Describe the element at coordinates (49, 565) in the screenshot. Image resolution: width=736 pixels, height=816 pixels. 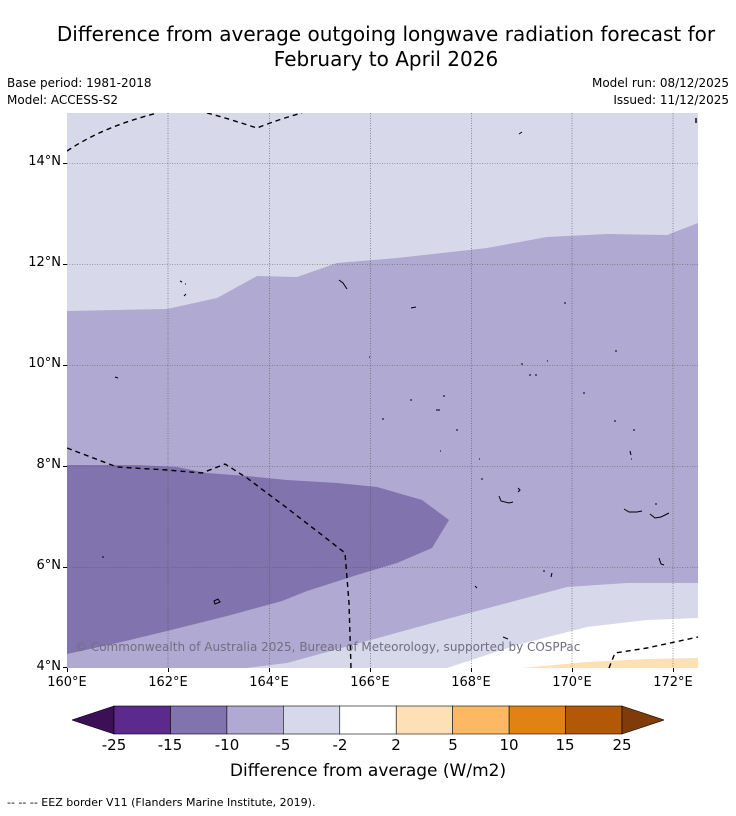
I see `lat-label-6n: 6°N` at that location.